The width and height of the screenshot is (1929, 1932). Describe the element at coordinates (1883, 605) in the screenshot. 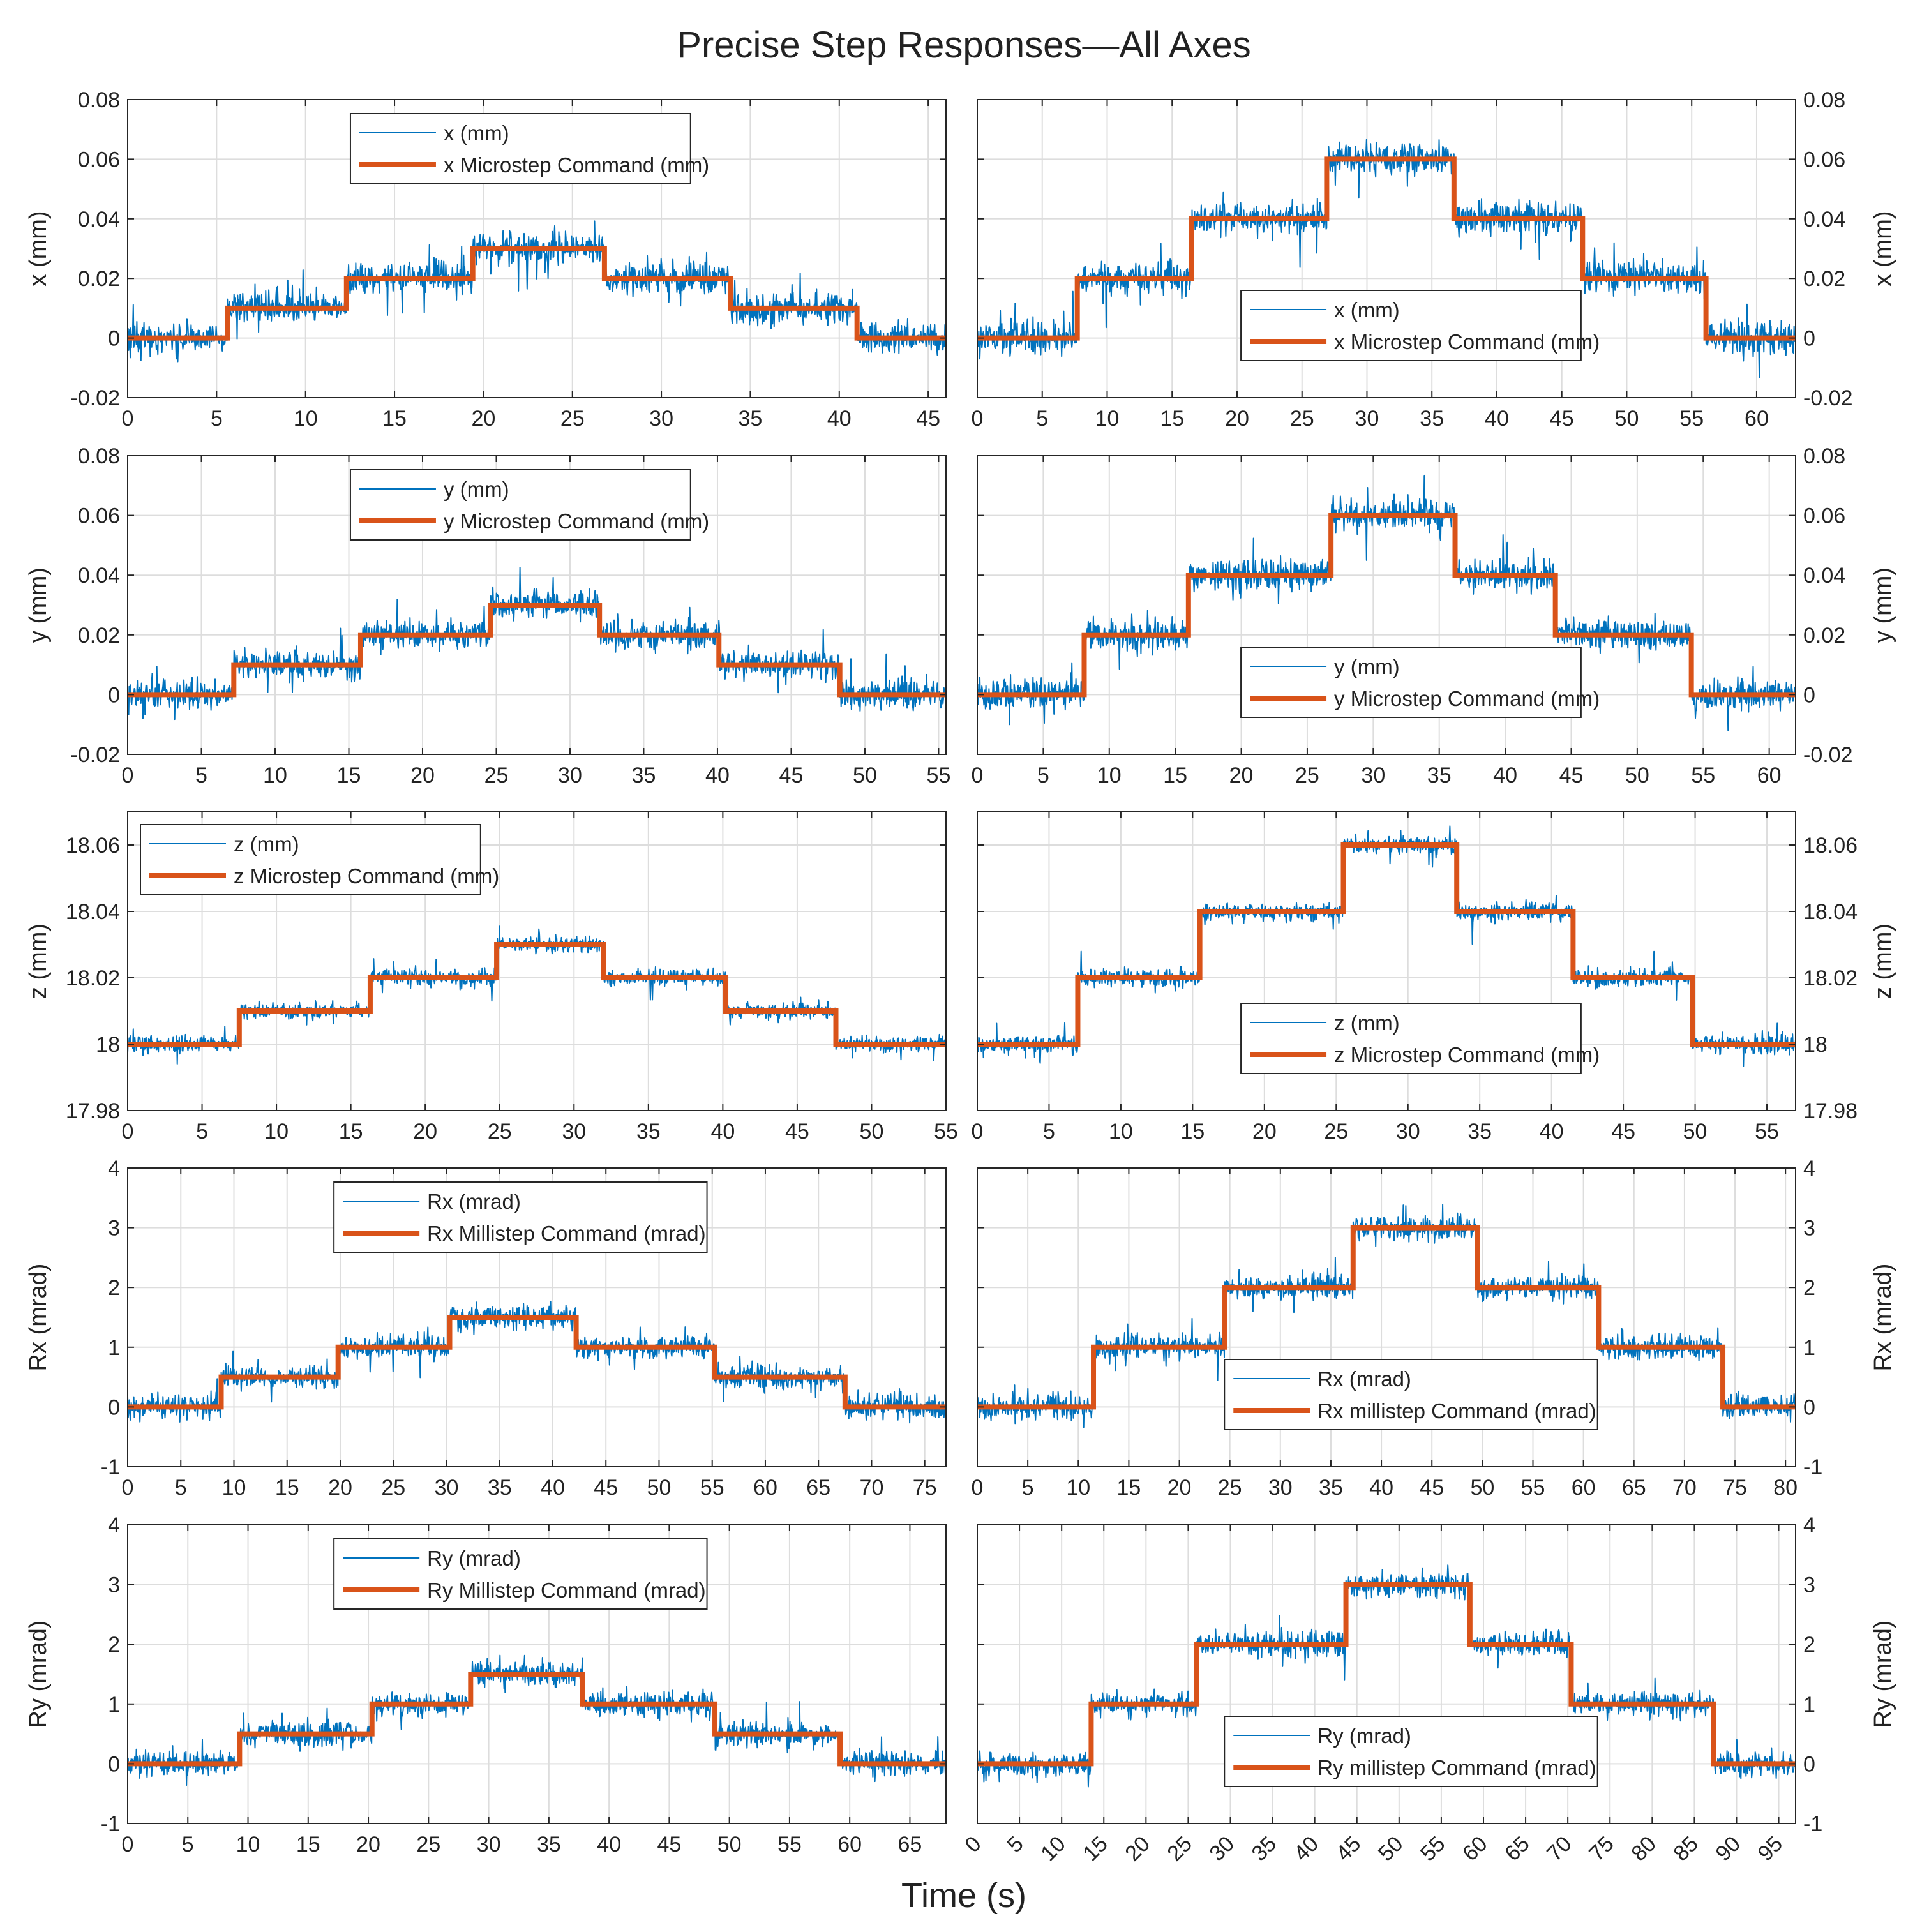

I see `y-axis-label: y (mm)` at that location.